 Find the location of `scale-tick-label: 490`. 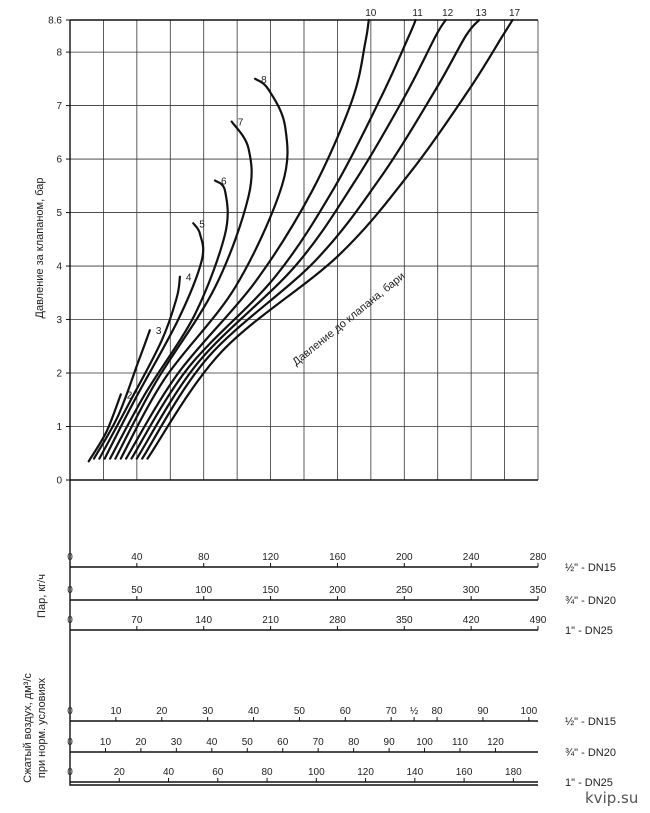

scale-tick-label: 490 is located at coordinates (538, 620).